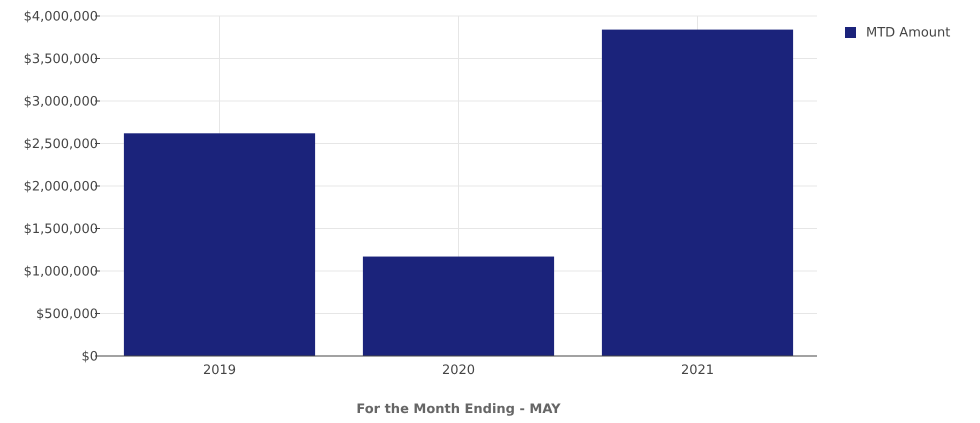  What do you see at coordinates (219, 370) in the screenshot?
I see `x-tick-label: 2019` at bounding box center [219, 370].